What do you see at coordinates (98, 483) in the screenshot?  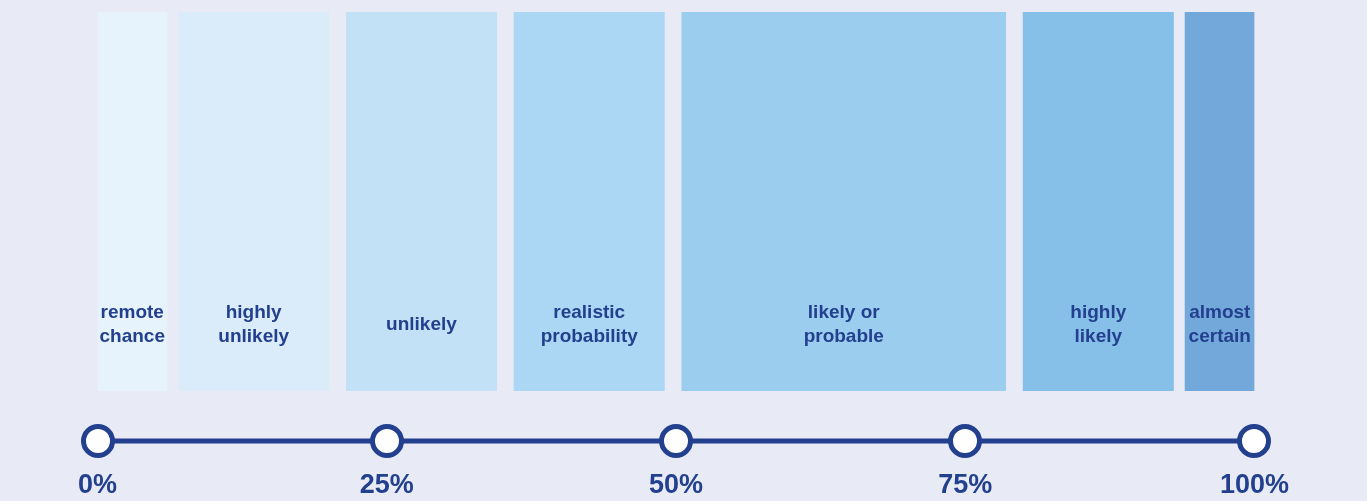 I see `x-tick-label: 0%` at bounding box center [98, 483].